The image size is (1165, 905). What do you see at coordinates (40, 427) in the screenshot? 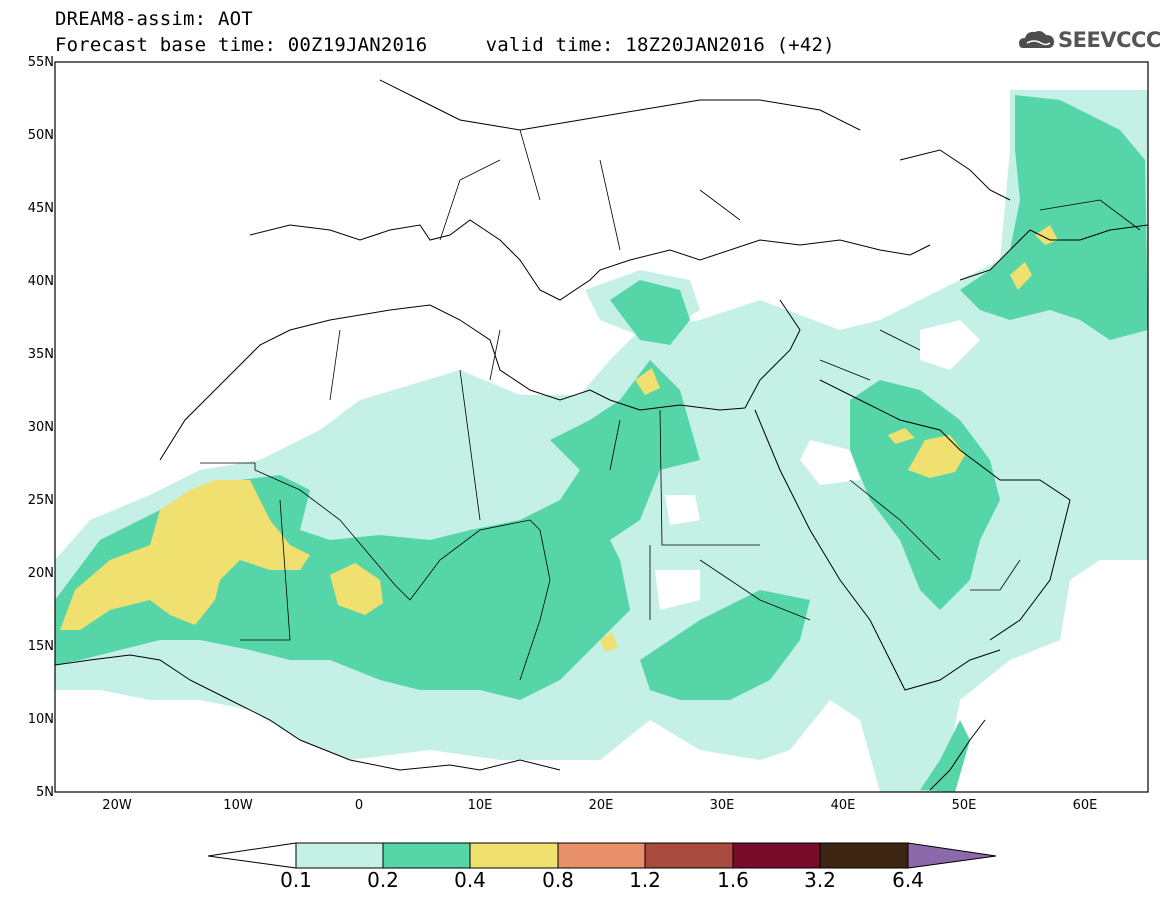
I see `lat-label-30n: 30N` at bounding box center [40, 427].